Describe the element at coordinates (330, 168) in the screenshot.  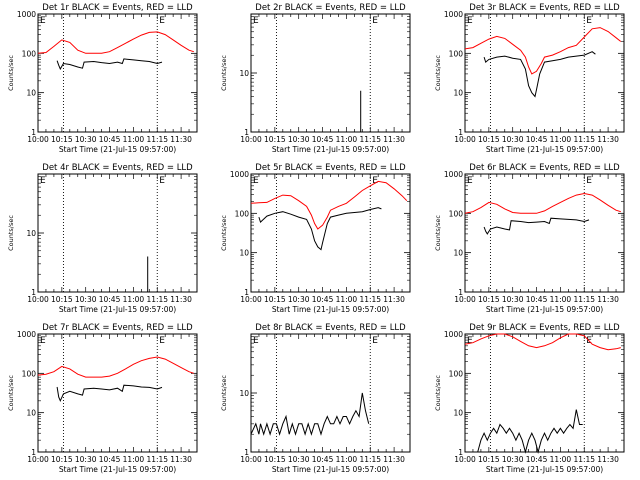
I see `panel-title: Det 5r BLACK = Events, RED = LLD` at that location.